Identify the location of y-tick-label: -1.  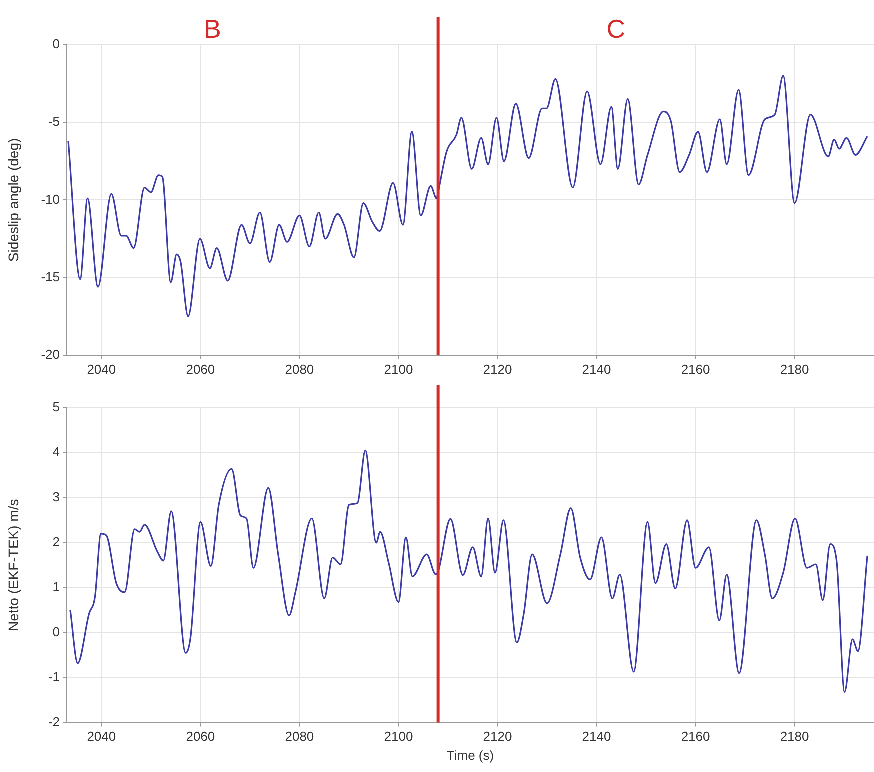
(54, 676).